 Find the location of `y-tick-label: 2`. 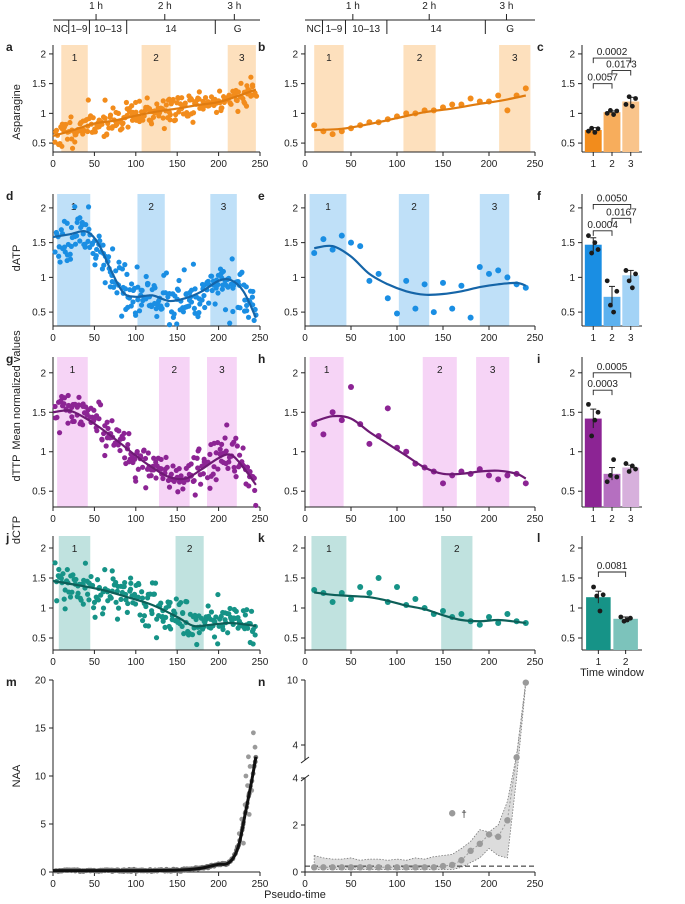

y-tick-label: 2 is located at coordinates (43, 208).